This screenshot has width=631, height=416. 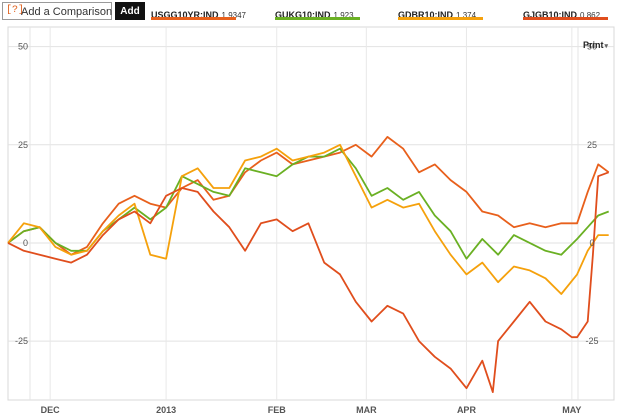 What do you see at coordinates (233, 15) in the screenshot?
I see `legend-value: 1.9347` at bounding box center [233, 15].